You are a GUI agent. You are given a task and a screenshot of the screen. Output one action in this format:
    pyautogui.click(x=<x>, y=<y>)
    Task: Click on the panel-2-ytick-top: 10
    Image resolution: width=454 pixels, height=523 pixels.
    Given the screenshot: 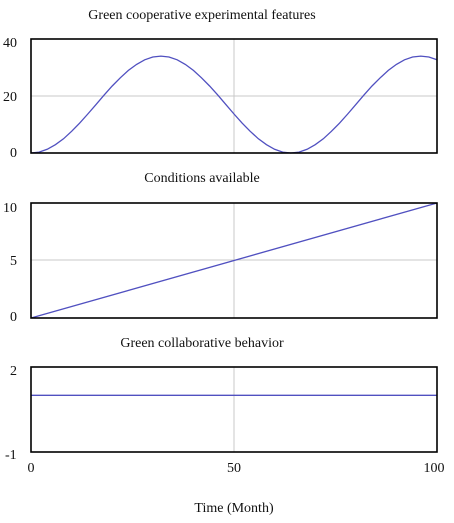 What is the action you would take?
    pyautogui.click(x=10, y=208)
    